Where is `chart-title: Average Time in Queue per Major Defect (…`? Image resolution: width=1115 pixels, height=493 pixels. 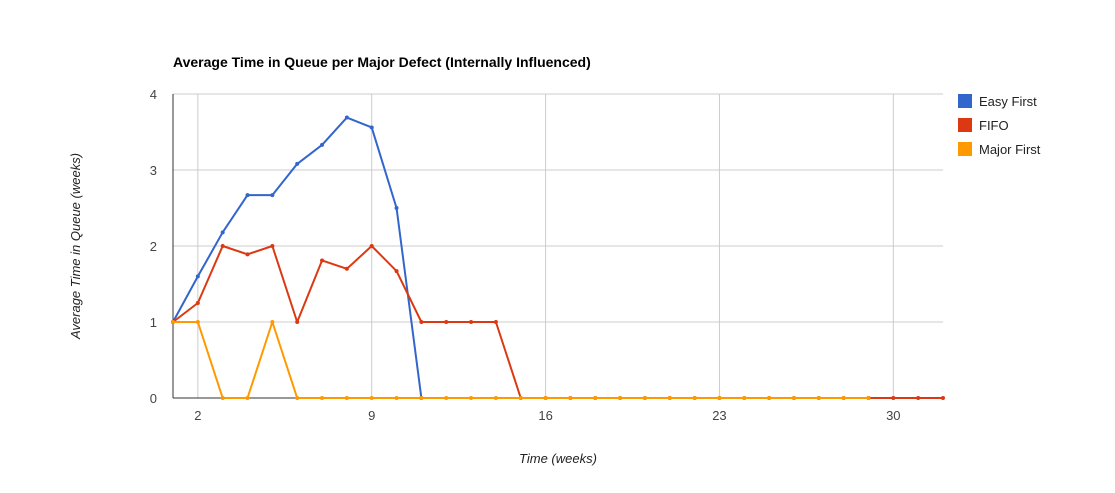 chart-title: Average Time in Queue per Major Defect (… is located at coordinates (382, 62).